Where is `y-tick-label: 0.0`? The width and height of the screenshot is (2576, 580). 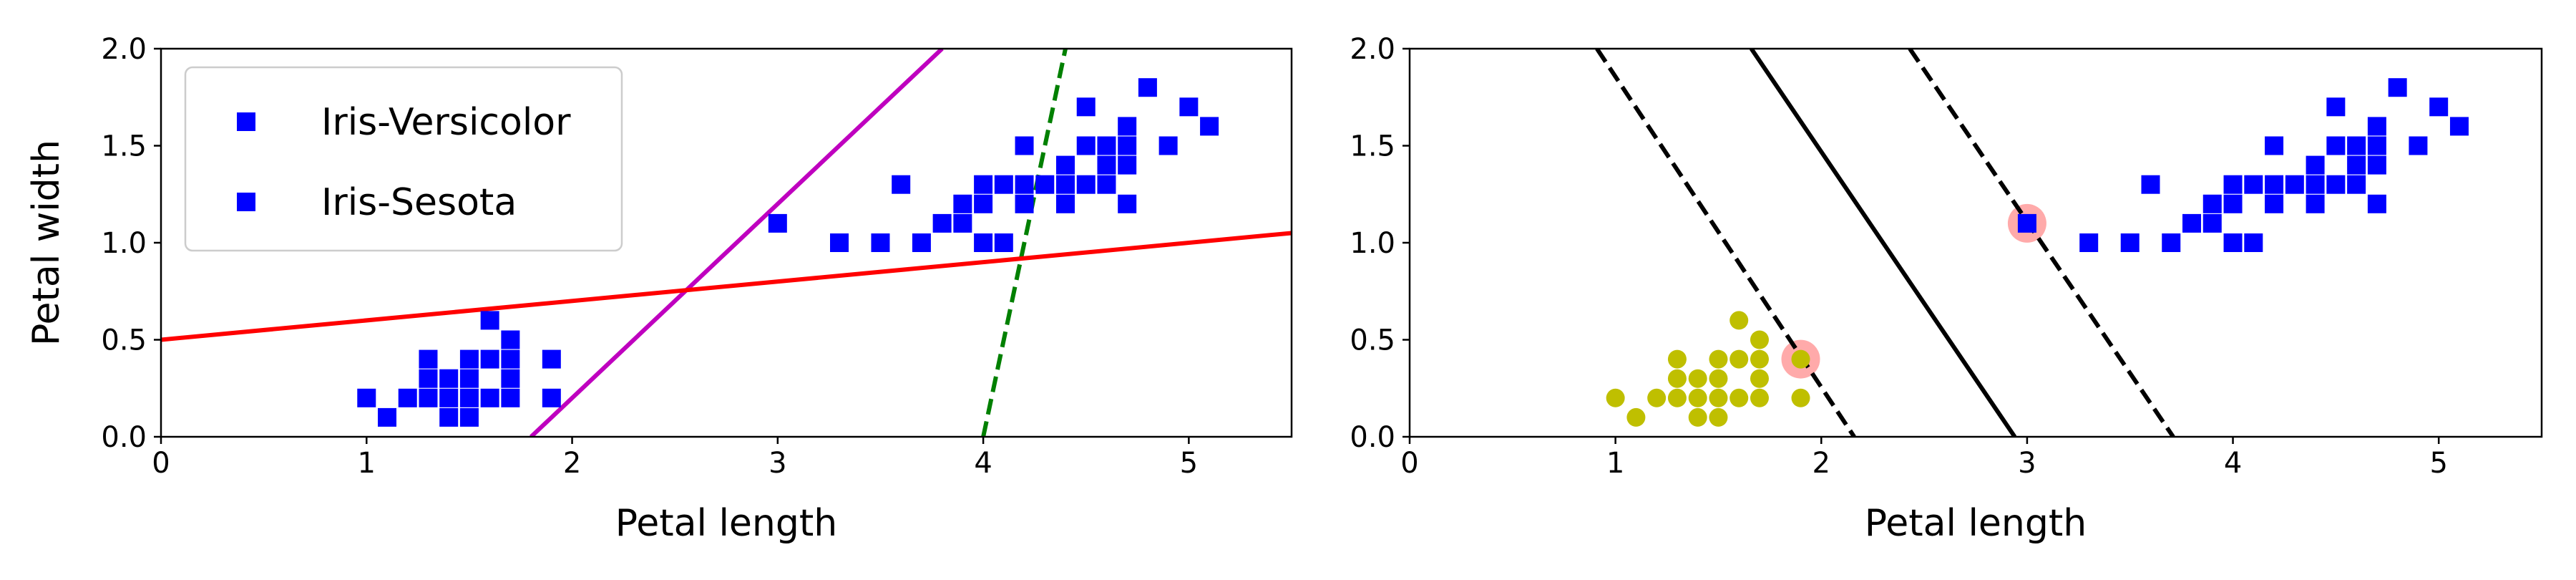
y-tick-label: 0.0 is located at coordinates (1372, 437).